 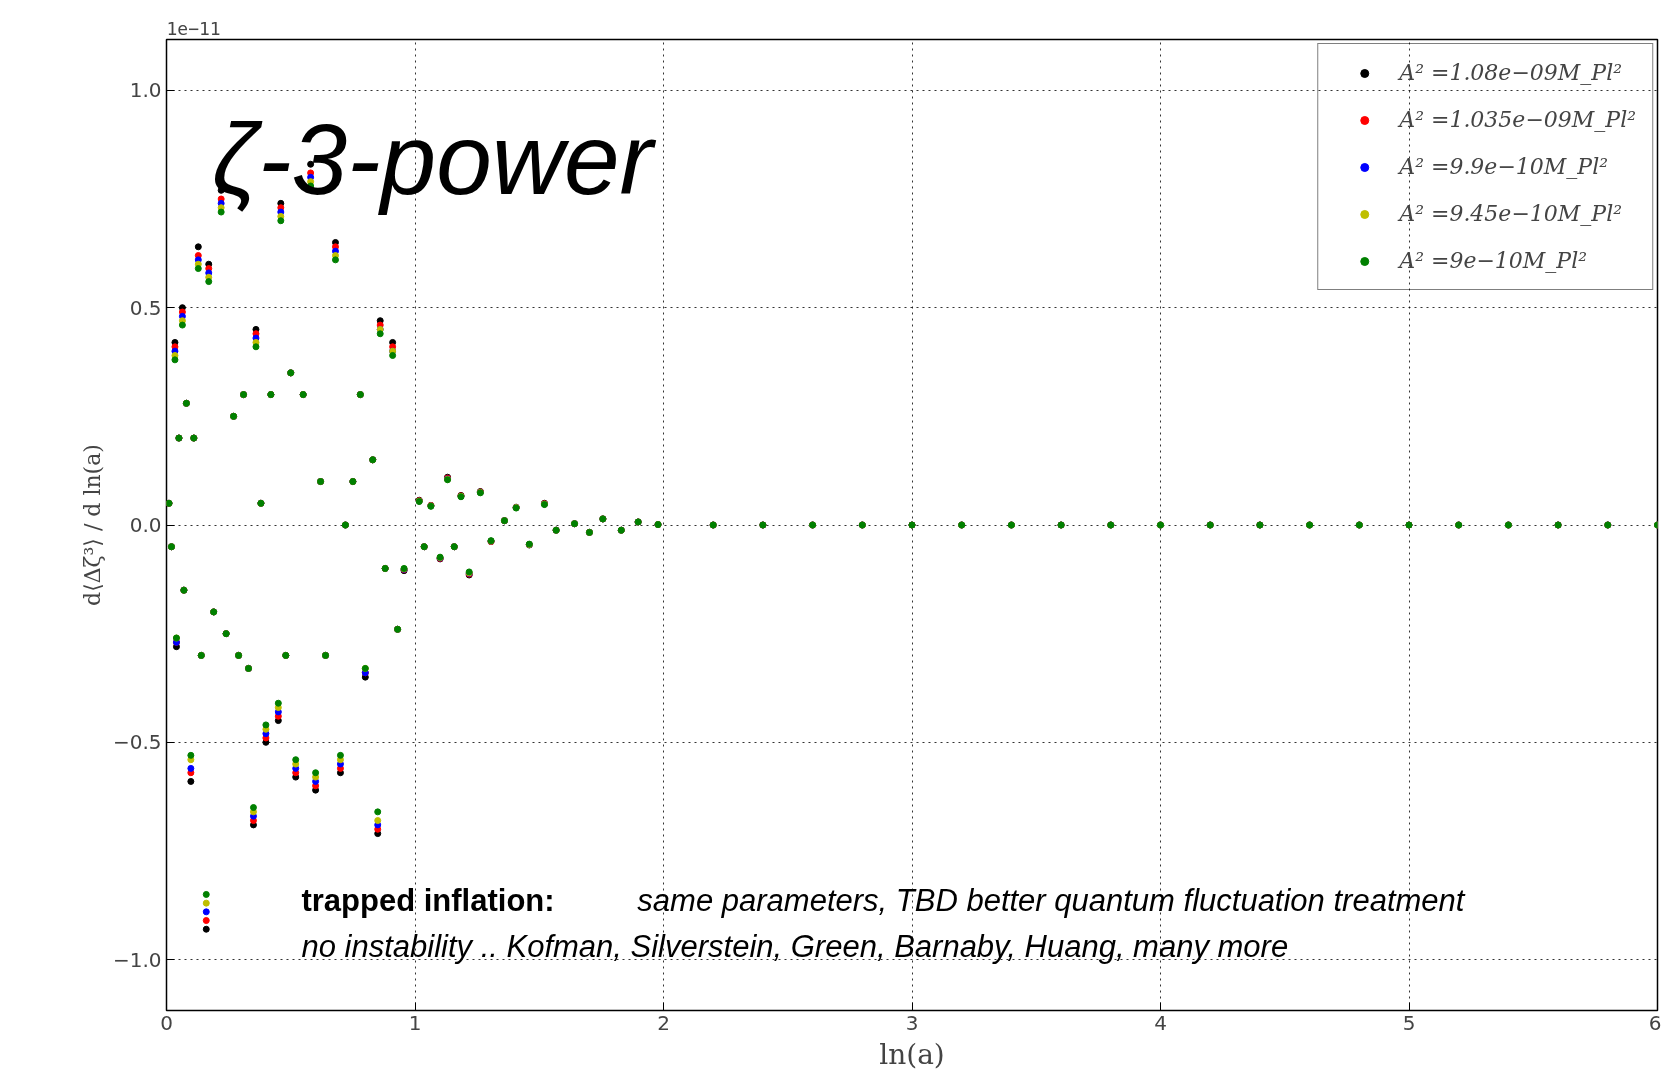 What do you see at coordinates (1160, 1022) in the screenshot?
I see `x-tick-label: 4` at bounding box center [1160, 1022].